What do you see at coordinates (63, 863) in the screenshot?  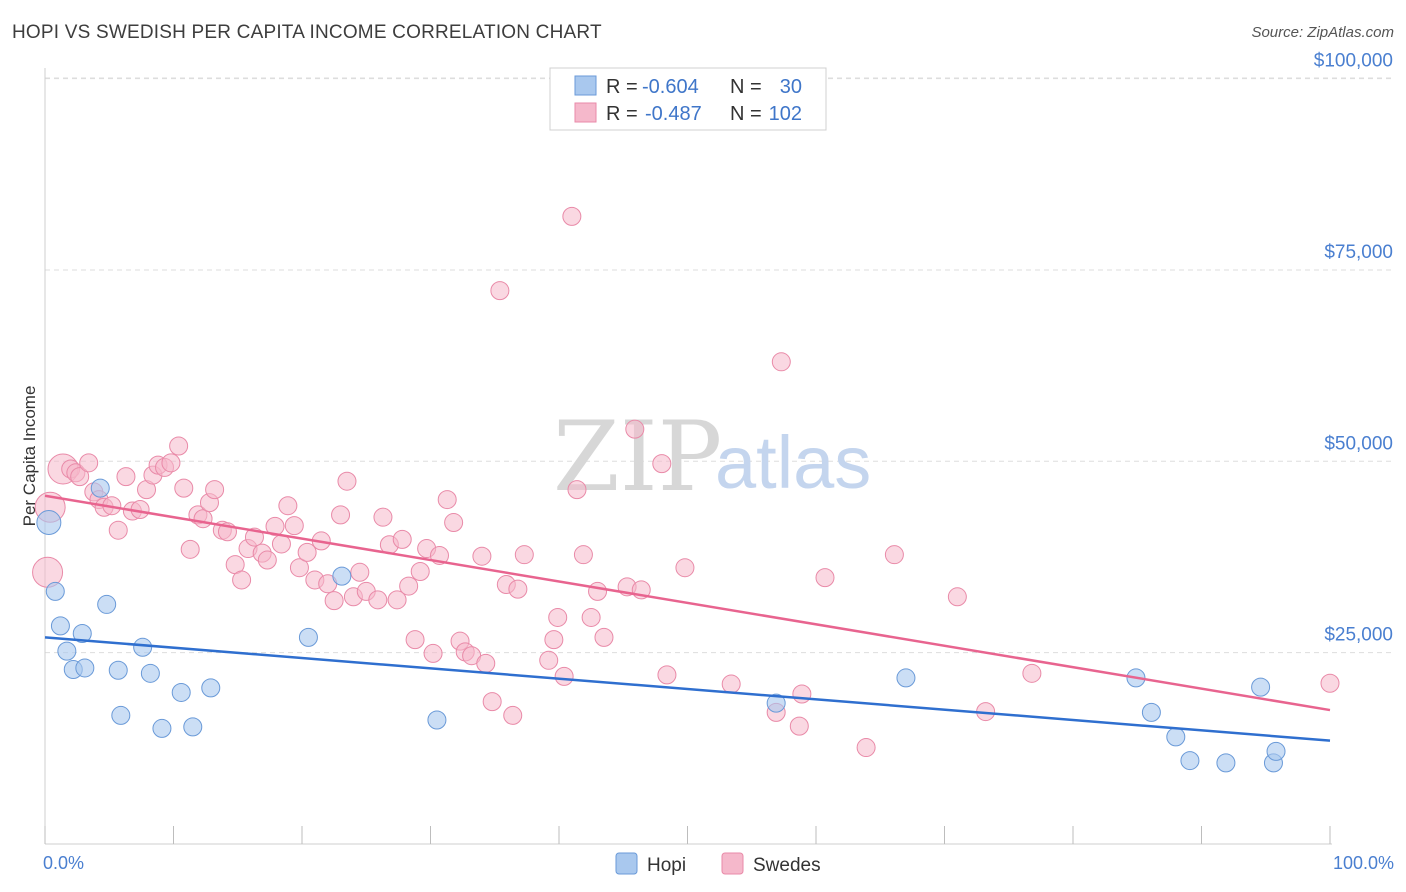 I see `x-tick-label-min: 0.0%` at bounding box center [63, 863].